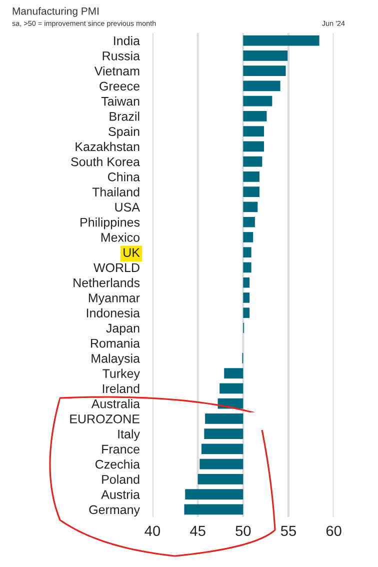 The height and width of the screenshot is (567, 378). Describe the element at coordinates (129, 435) in the screenshot. I see `y-tick-label: Italy` at that location.